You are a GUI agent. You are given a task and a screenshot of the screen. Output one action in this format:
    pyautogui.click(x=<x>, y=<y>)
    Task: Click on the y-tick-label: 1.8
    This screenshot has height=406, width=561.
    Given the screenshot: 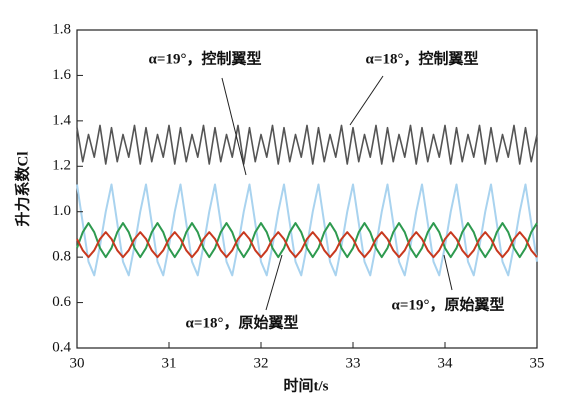 What is the action you would take?
    pyautogui.click(x=61, y=29)
    